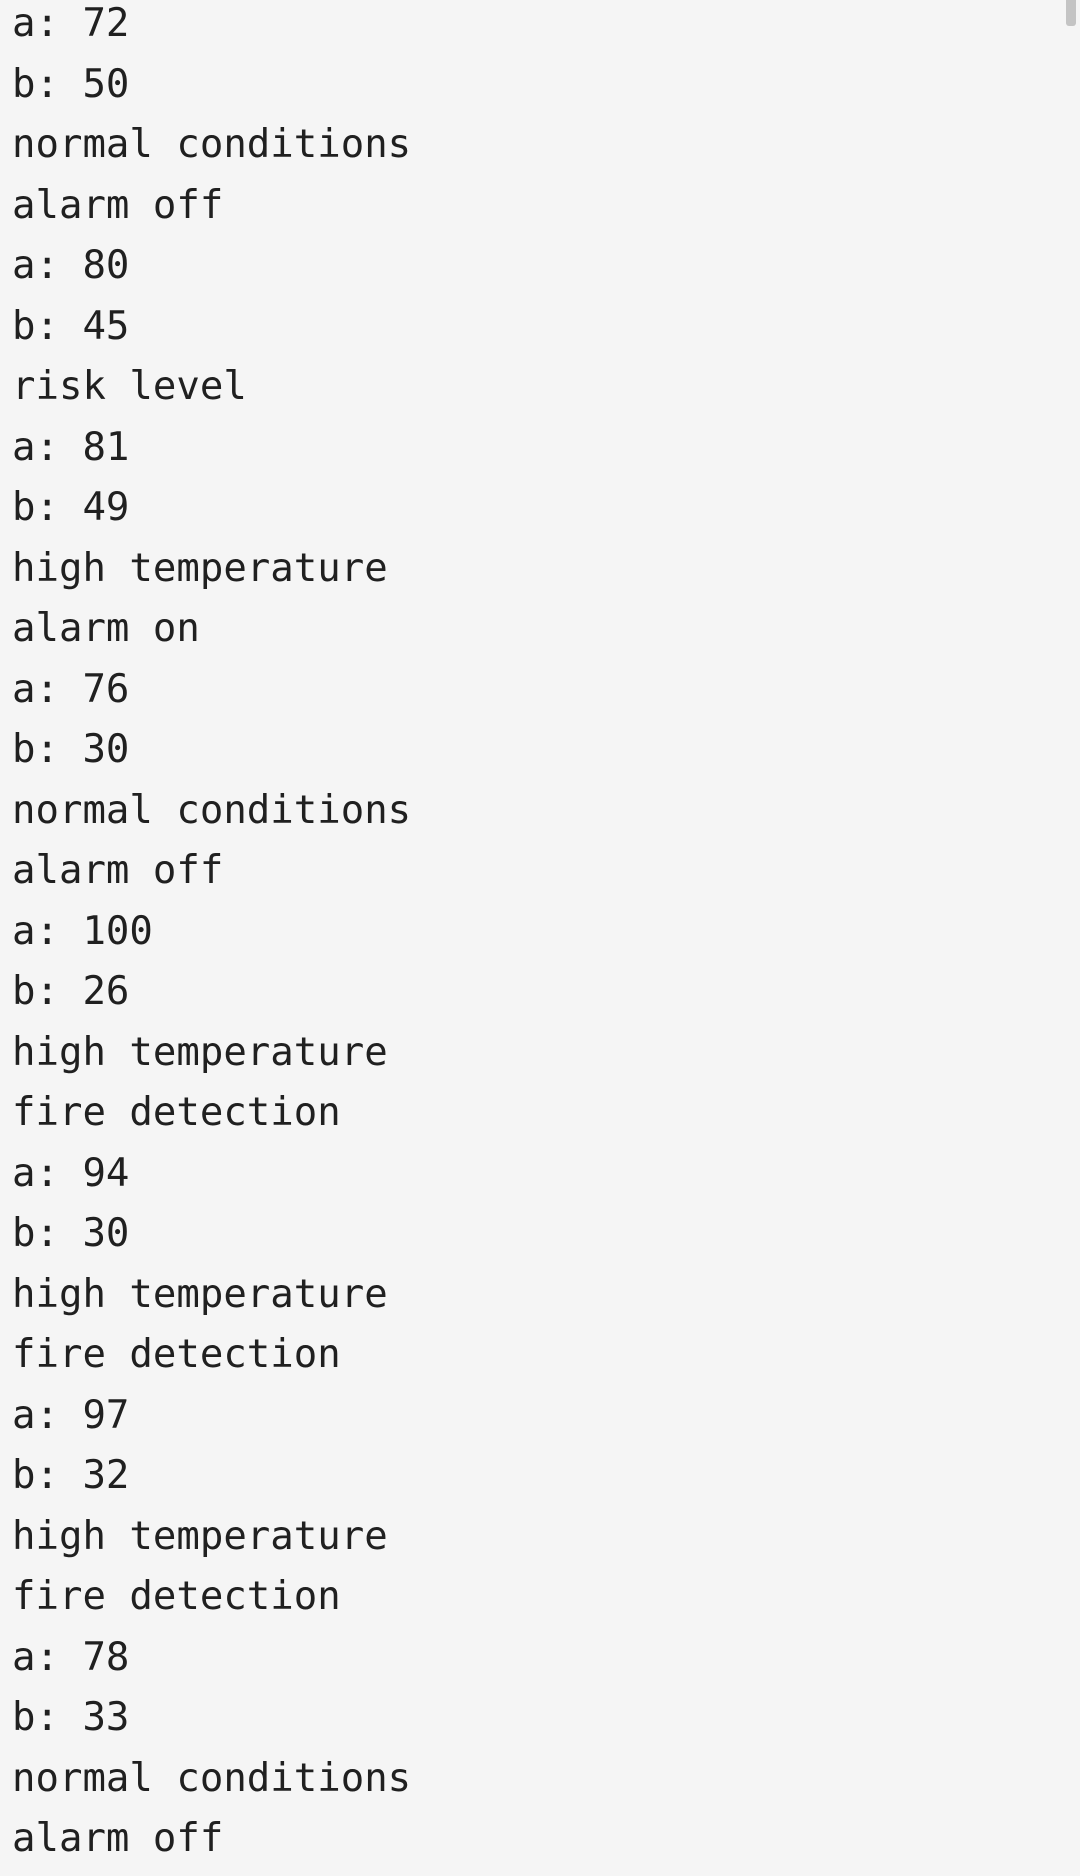 Image resolution: width=1080 pixels, height=1876 pixels. What do you see at coordinates (71, 1657) in the screenshot?
I see `log-line: a: 78` at bounding box center [71, 1657].